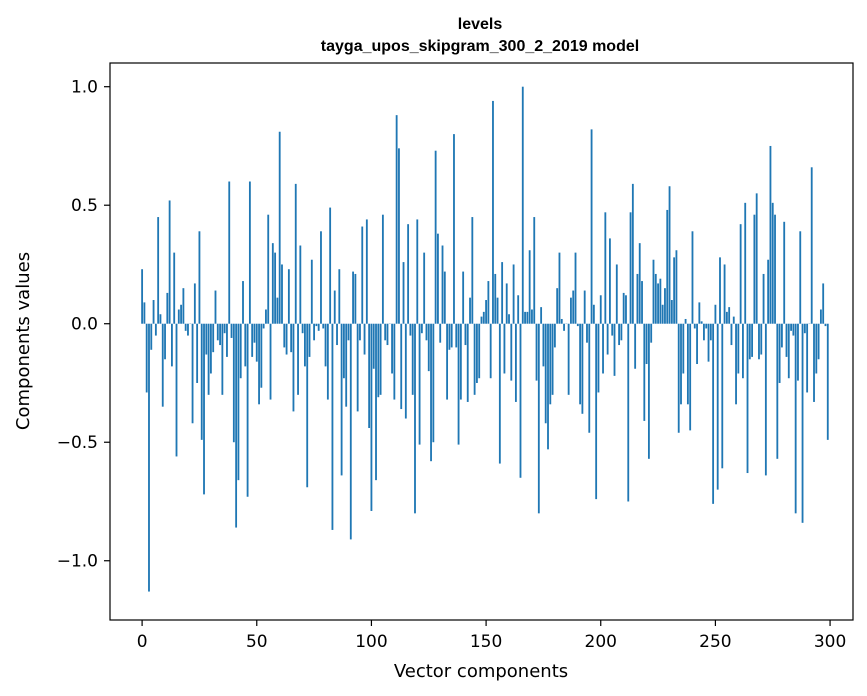 This screenshot has width=867, height=696. What do you see at coordinates (480, 46) in the screenshot?
I see `chart-subtitle: tayga_upos_skipgram_300_2_2019 model` at bounding box center [480, 46].